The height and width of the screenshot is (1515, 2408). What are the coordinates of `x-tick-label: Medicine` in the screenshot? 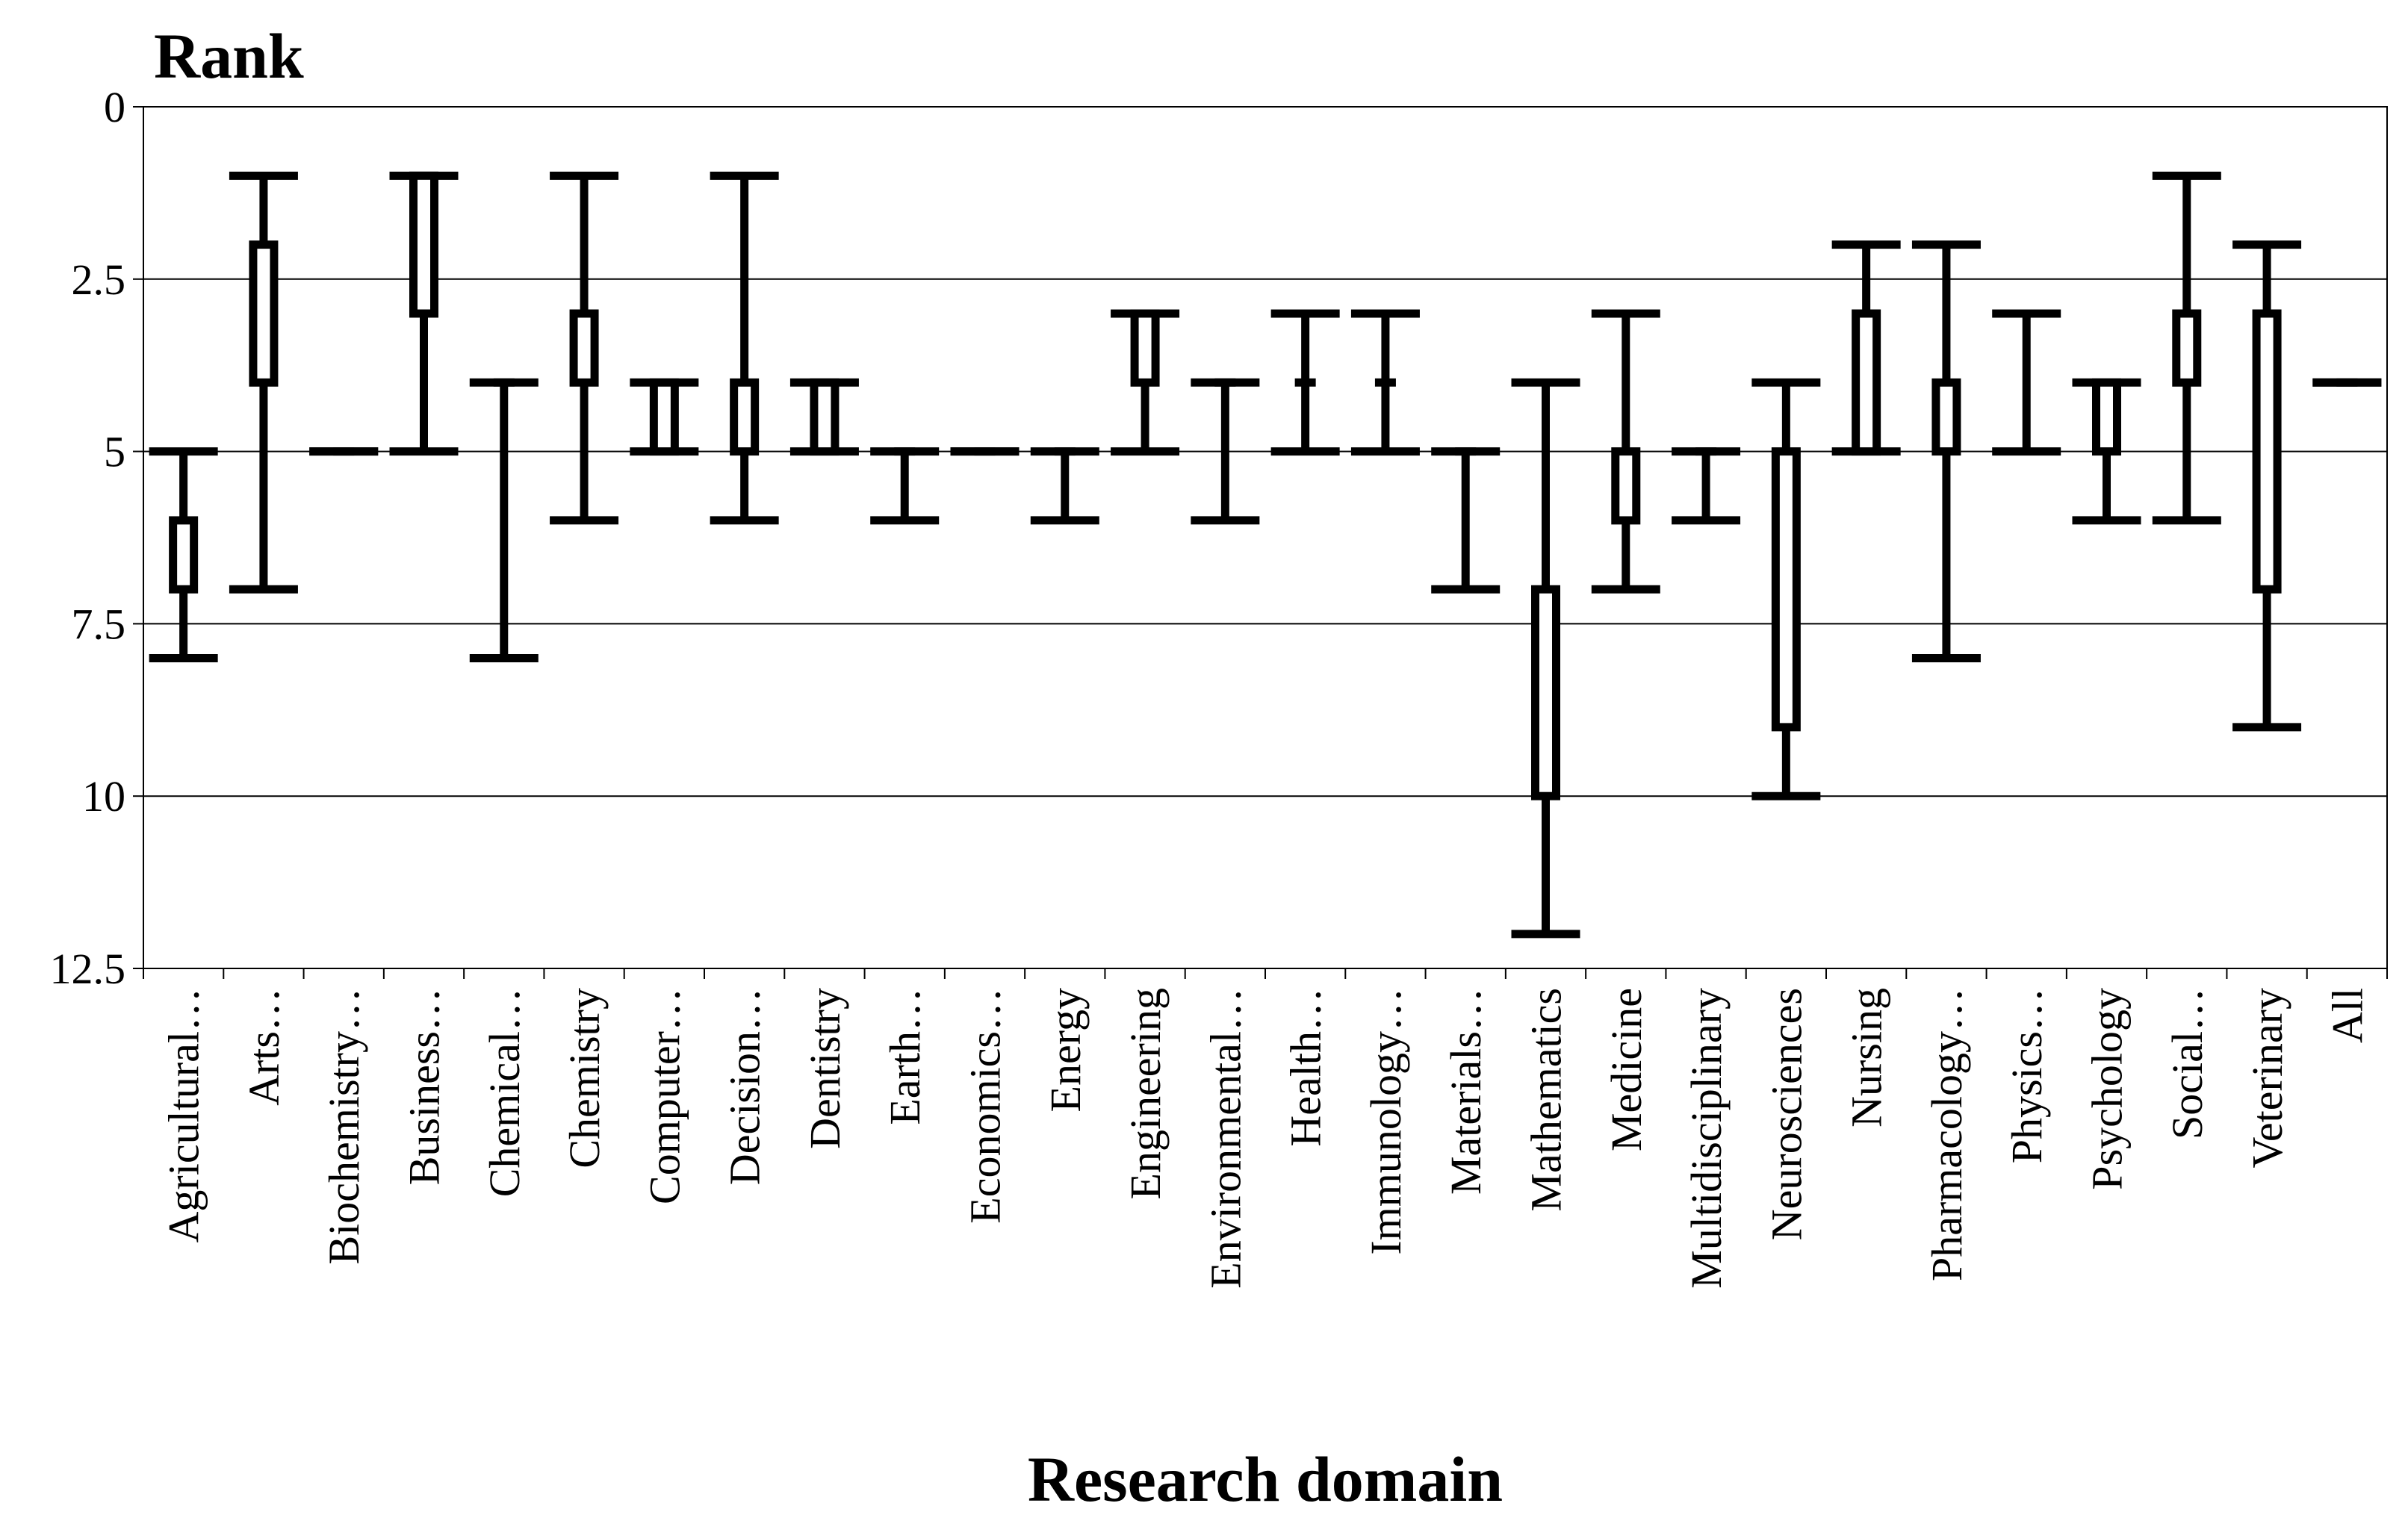 It's located at (1626, 1069).